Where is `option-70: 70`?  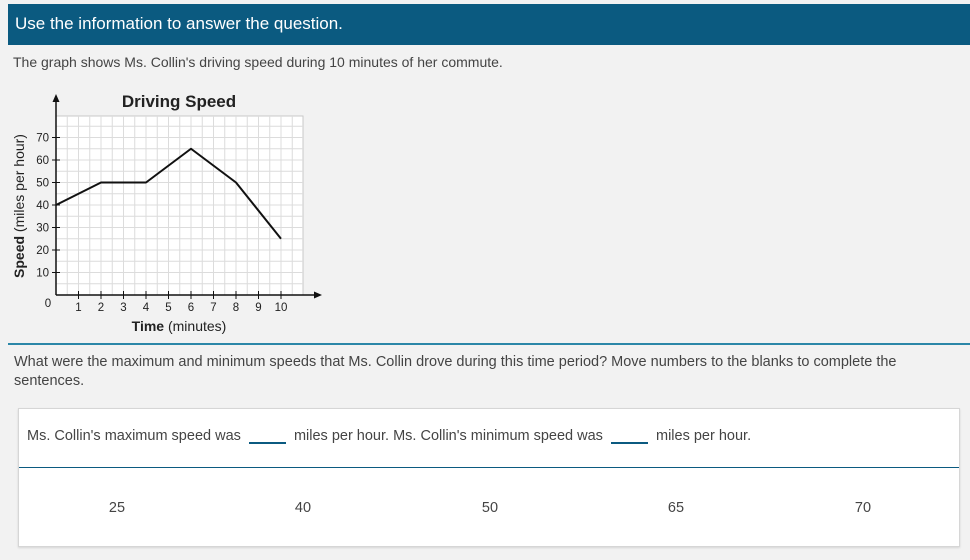
option-70: 70 is located at coordinates (863, 508).